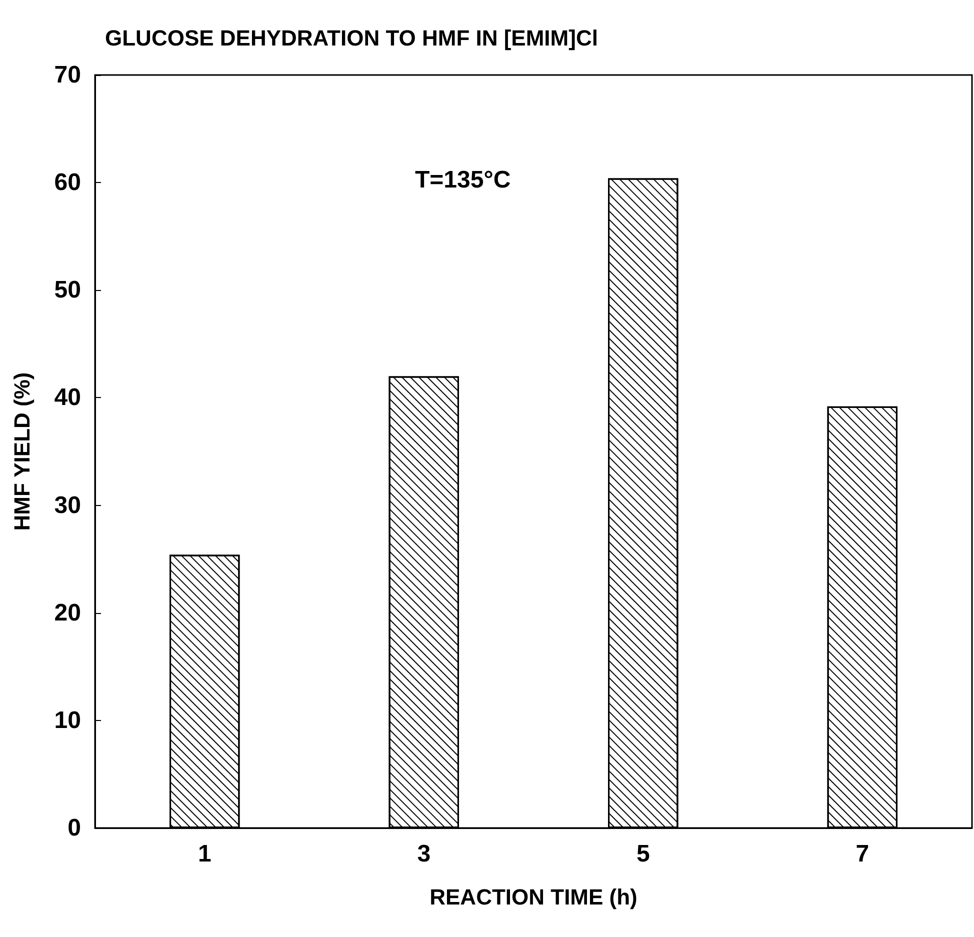  What do you see at coordinates (74, 828) in the screenshot?
I see `y-tick-label: 0` at bounding box center [74, 828].